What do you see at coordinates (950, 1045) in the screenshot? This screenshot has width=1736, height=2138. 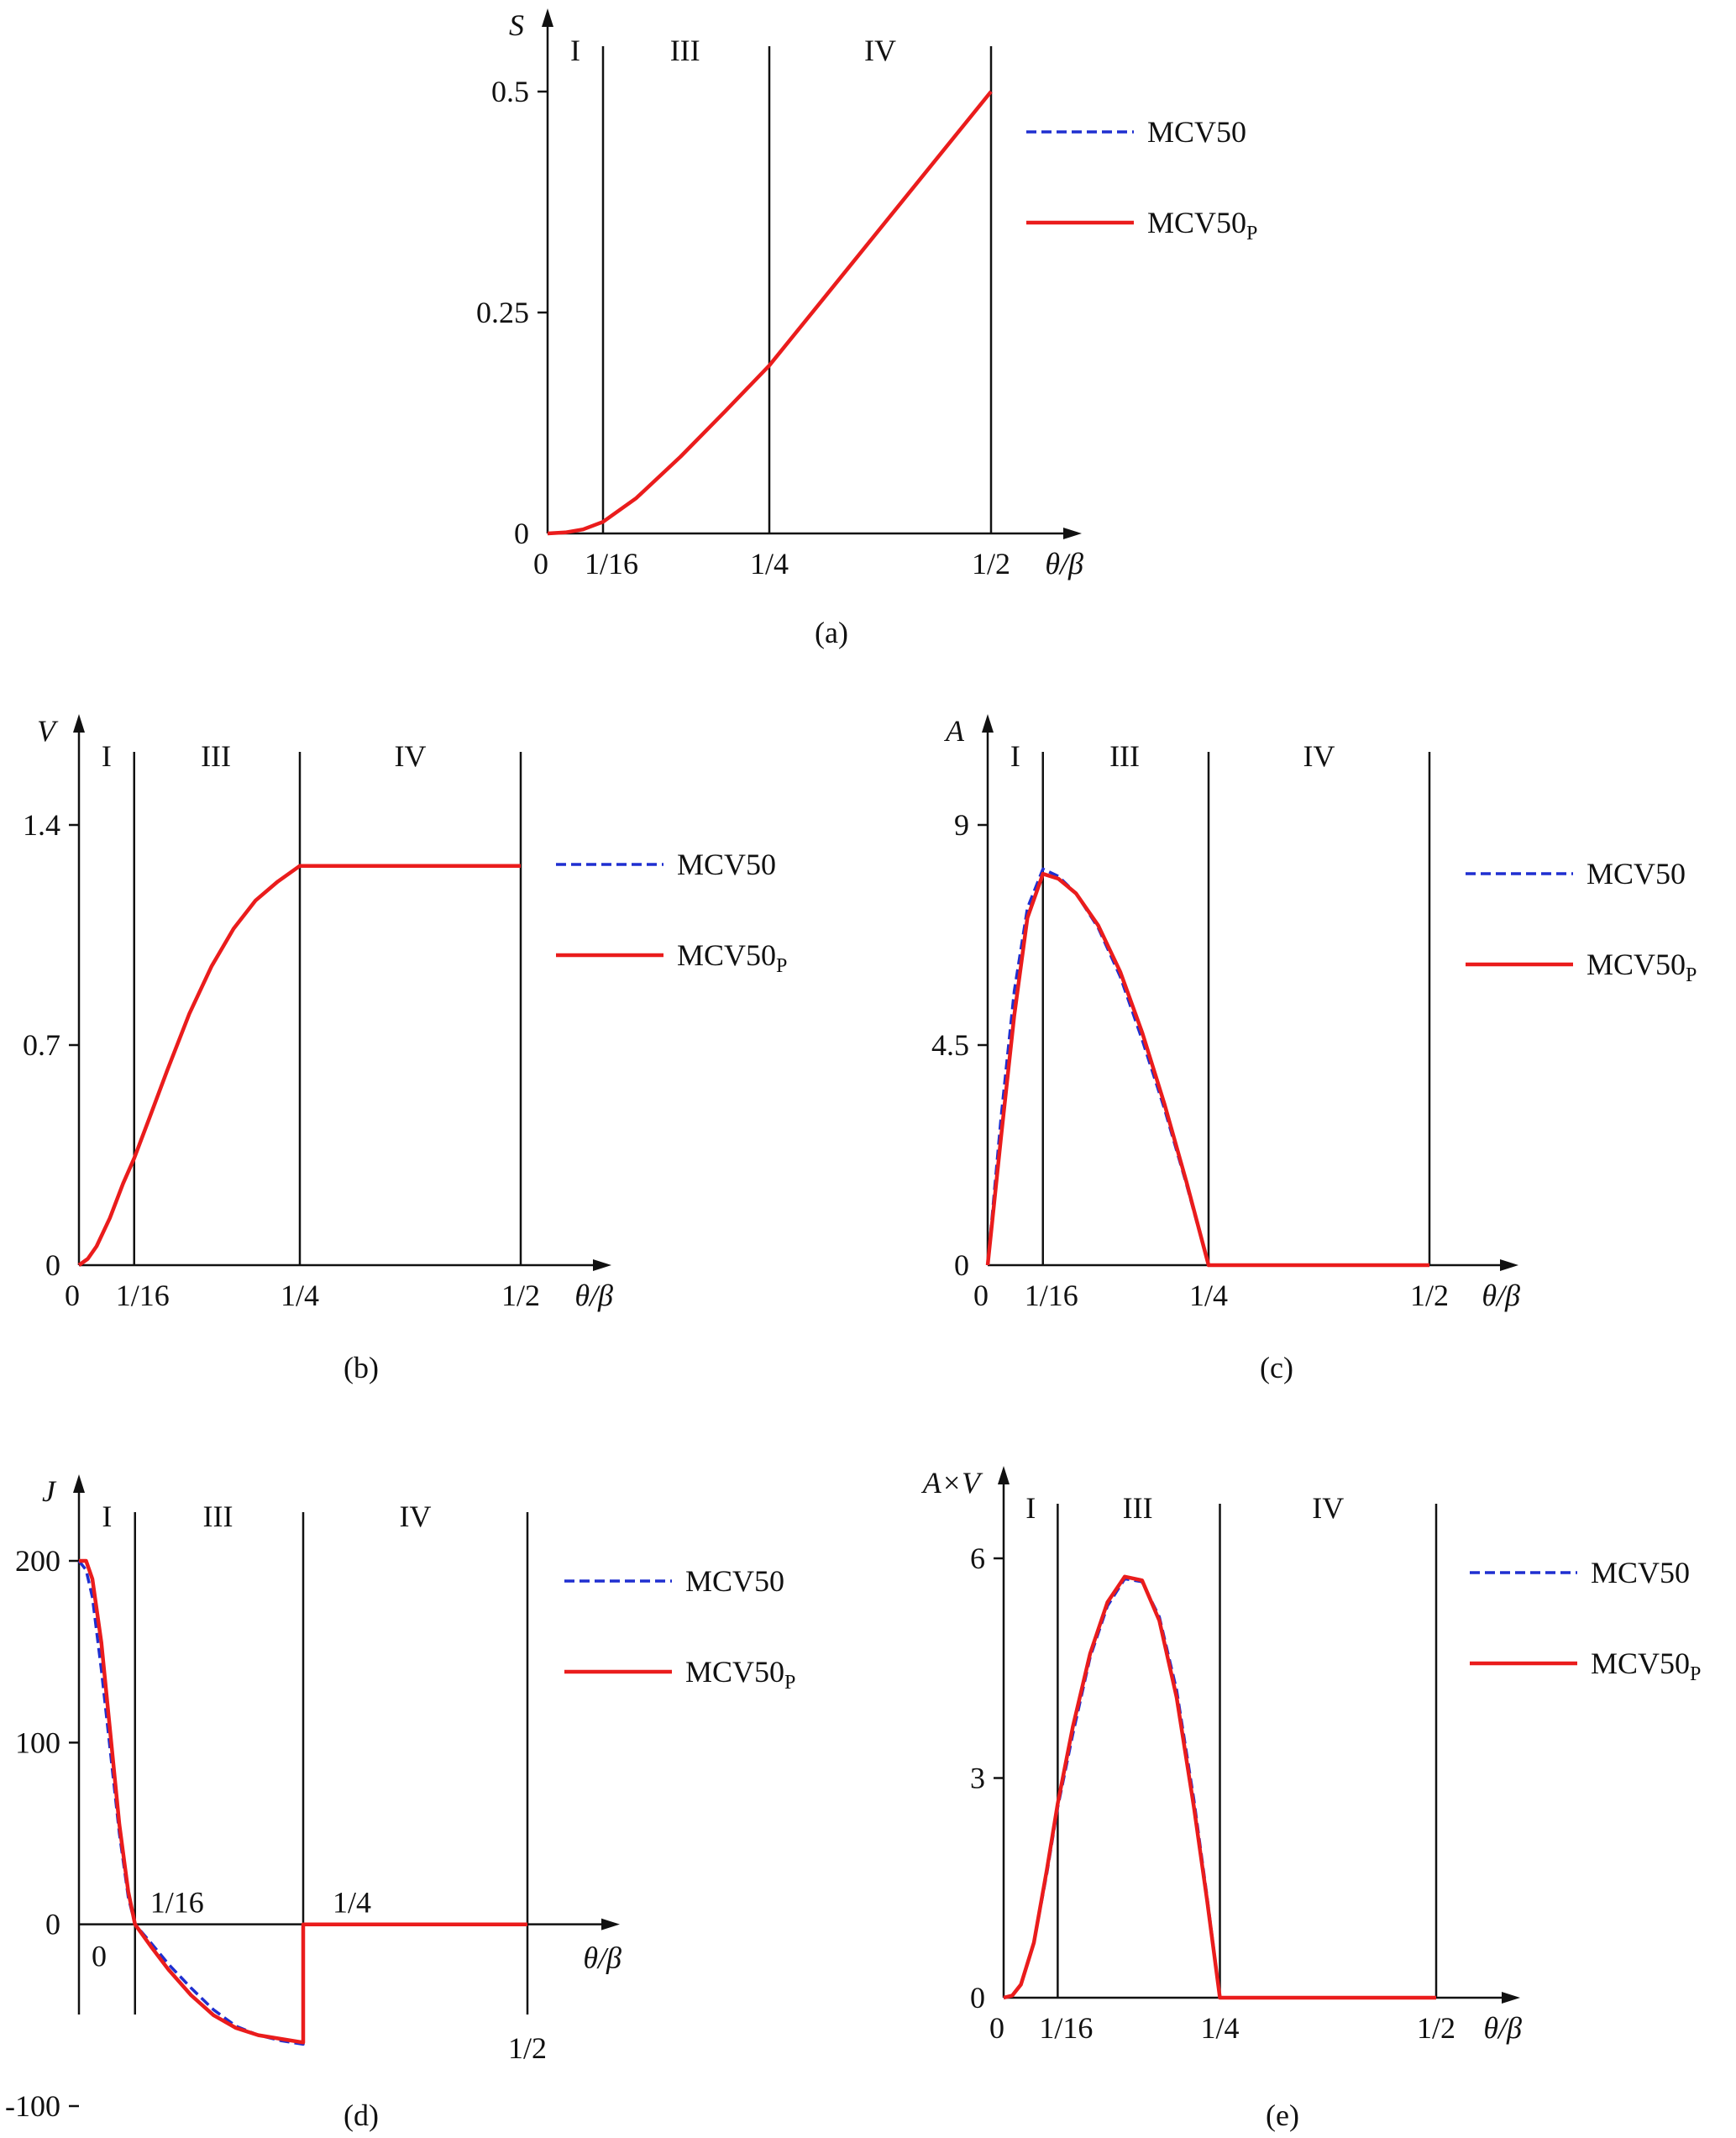 I see `y-tick-label: 4.5` at bounding box center [950, 1045].